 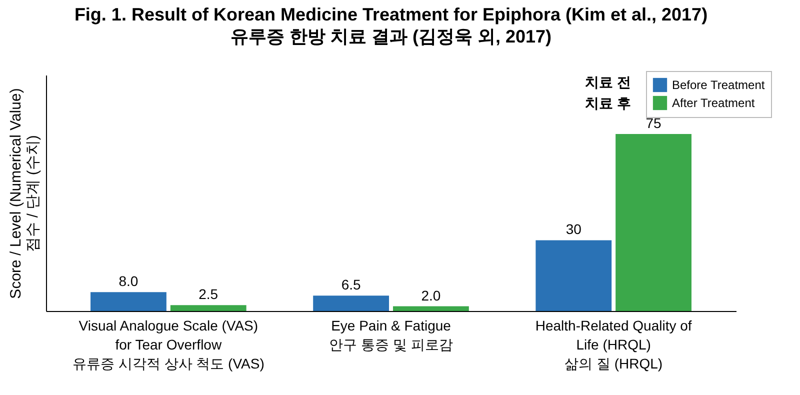 I want to click on chart-title: Fig. 1. Result of Korean Medicine Treatment for Epiphora (Kim et al., 2017) 유루증 한방 치료 결과 (김정욱 외, 2017), so click(x=391, y=25).